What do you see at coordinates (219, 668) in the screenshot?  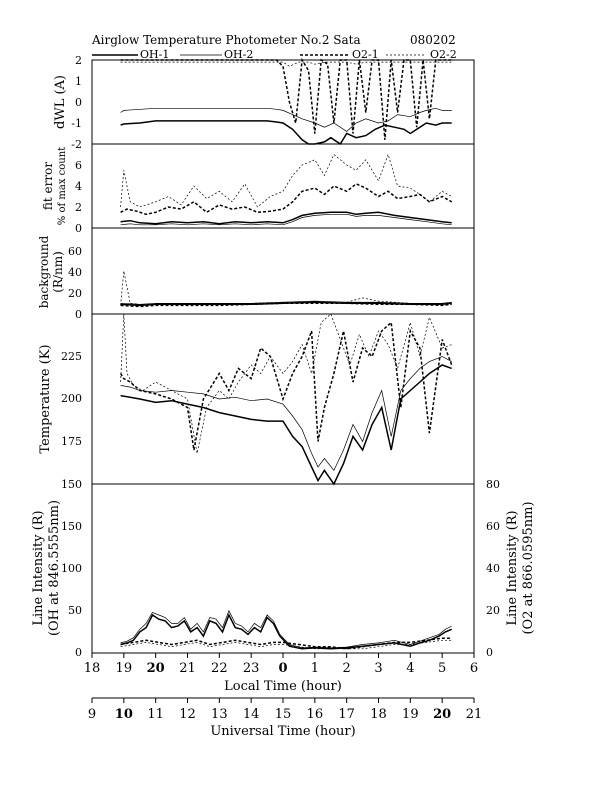 I see `local-tick-label: 22` at bounding box center [219, 668].